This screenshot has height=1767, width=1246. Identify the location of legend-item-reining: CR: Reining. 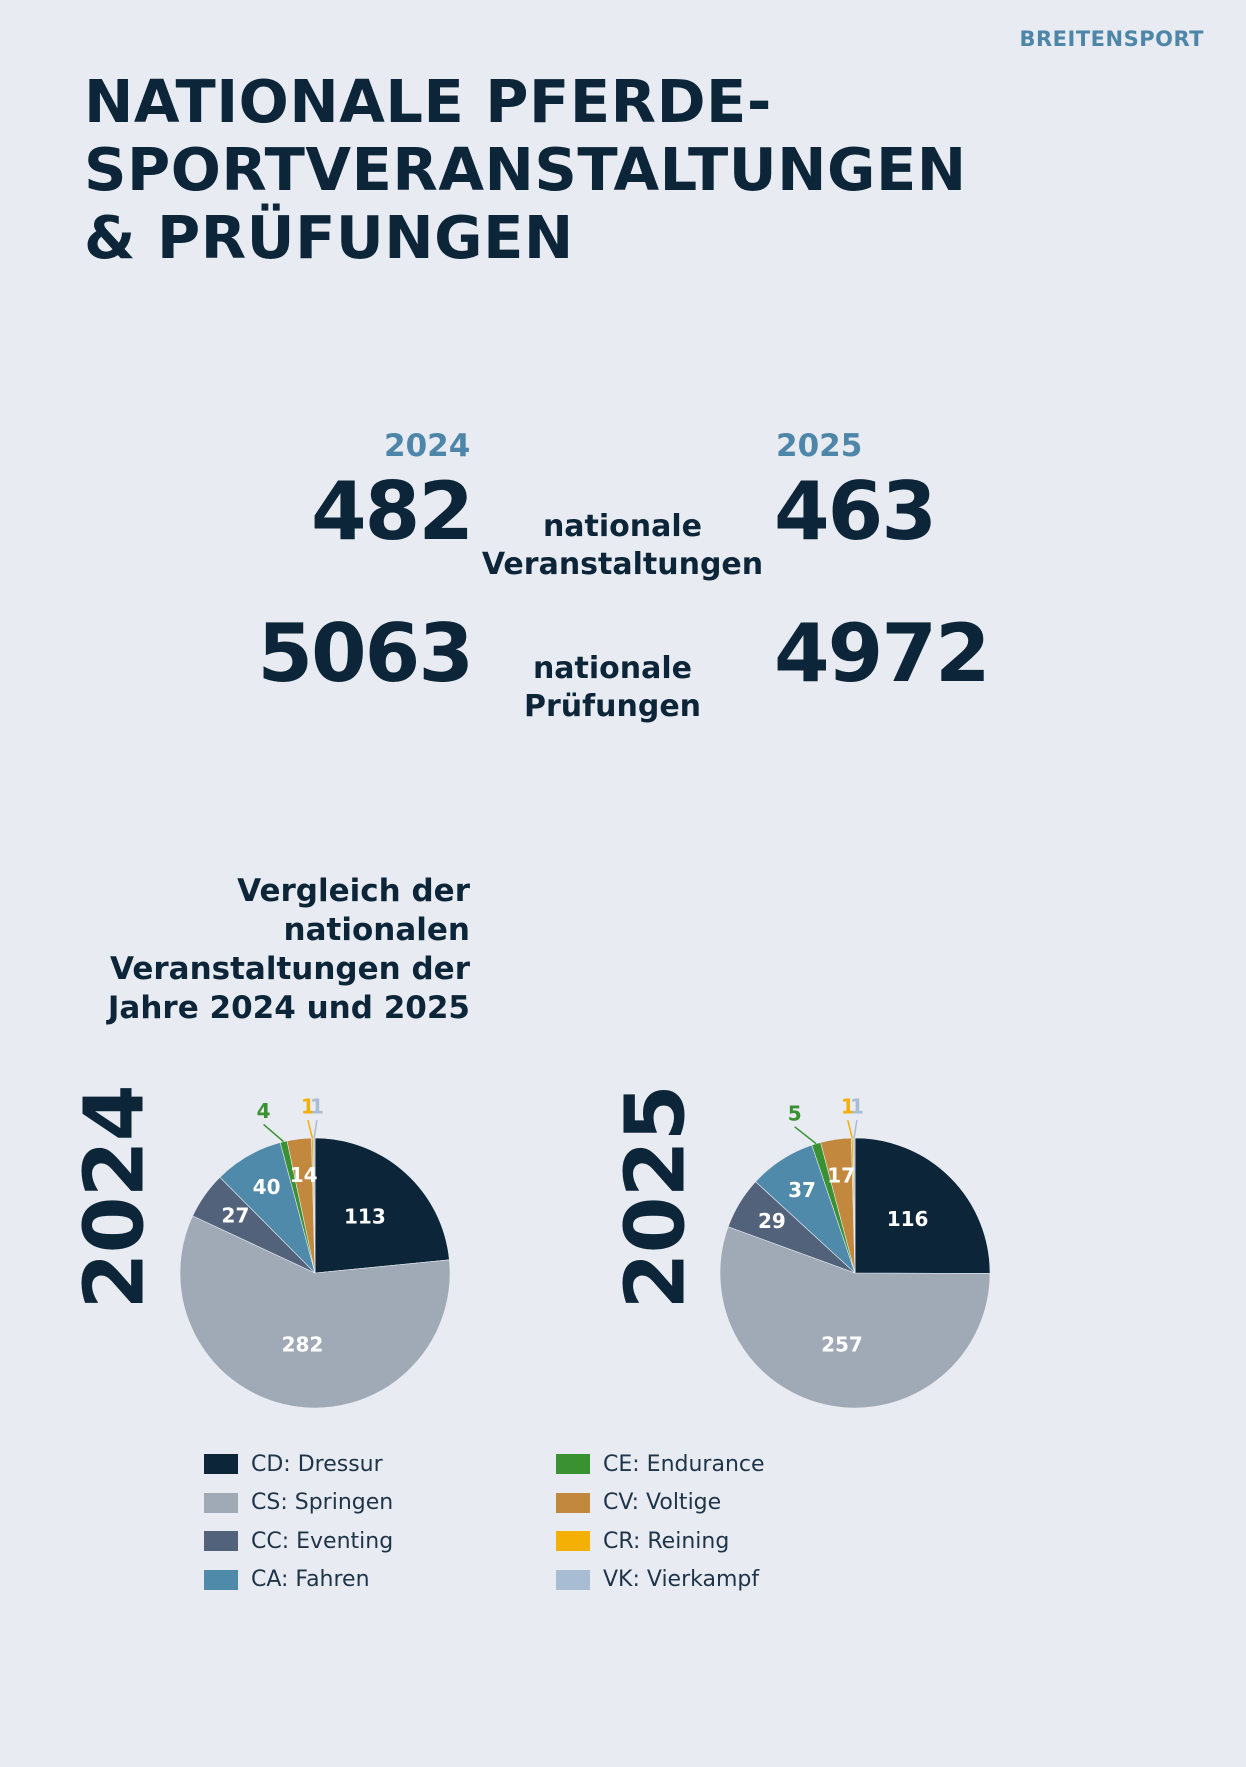
(660, 1541).